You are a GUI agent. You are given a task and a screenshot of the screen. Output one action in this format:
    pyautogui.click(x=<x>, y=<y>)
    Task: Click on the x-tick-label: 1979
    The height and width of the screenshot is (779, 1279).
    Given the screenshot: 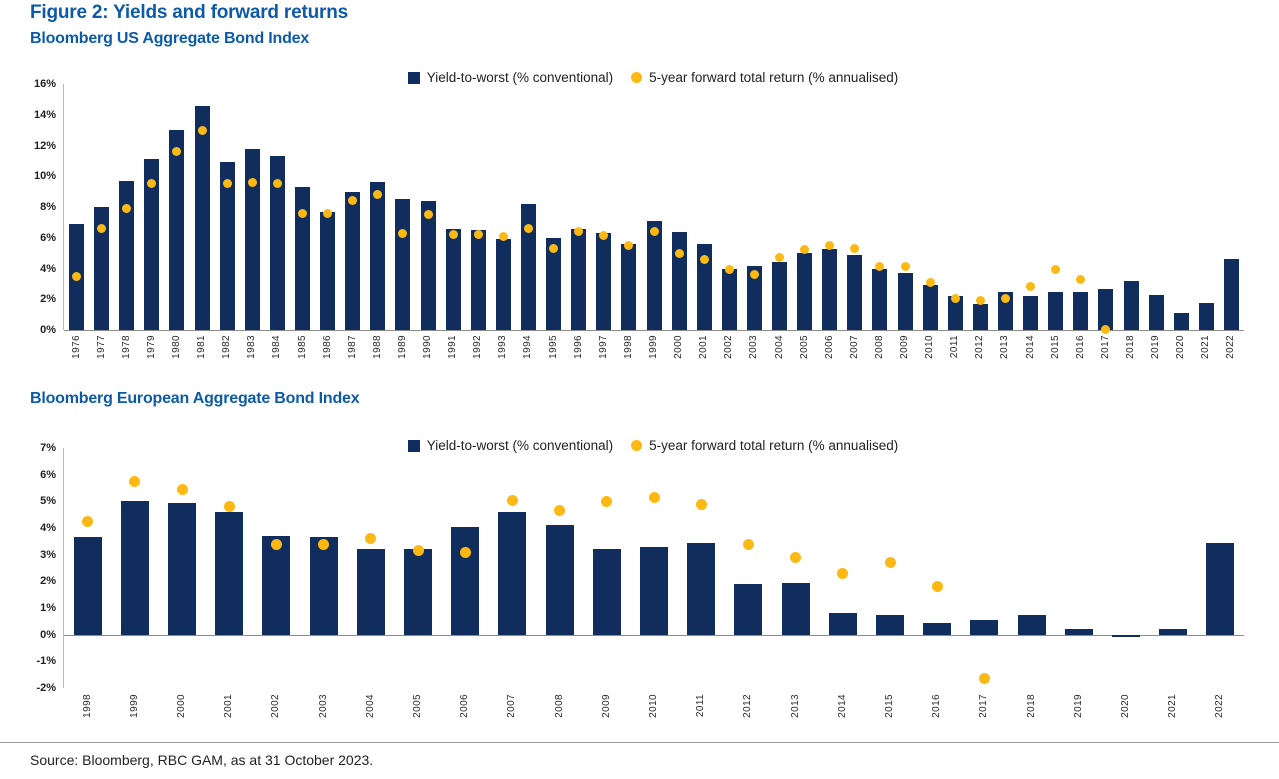 What is the action you would take?
    pyautogui.click(x=151, y=347)
    